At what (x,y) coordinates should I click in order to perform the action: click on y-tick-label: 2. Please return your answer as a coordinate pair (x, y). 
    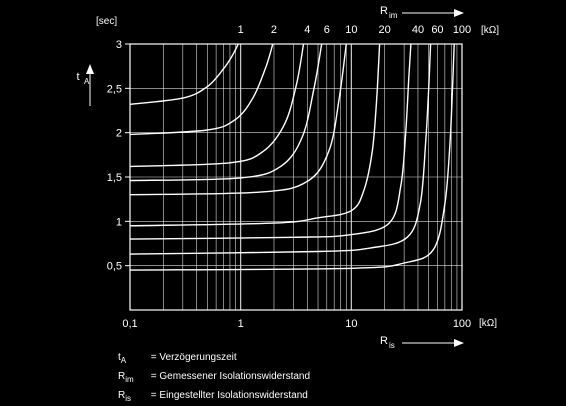
    Looking at the image, I should click on (119, 134).